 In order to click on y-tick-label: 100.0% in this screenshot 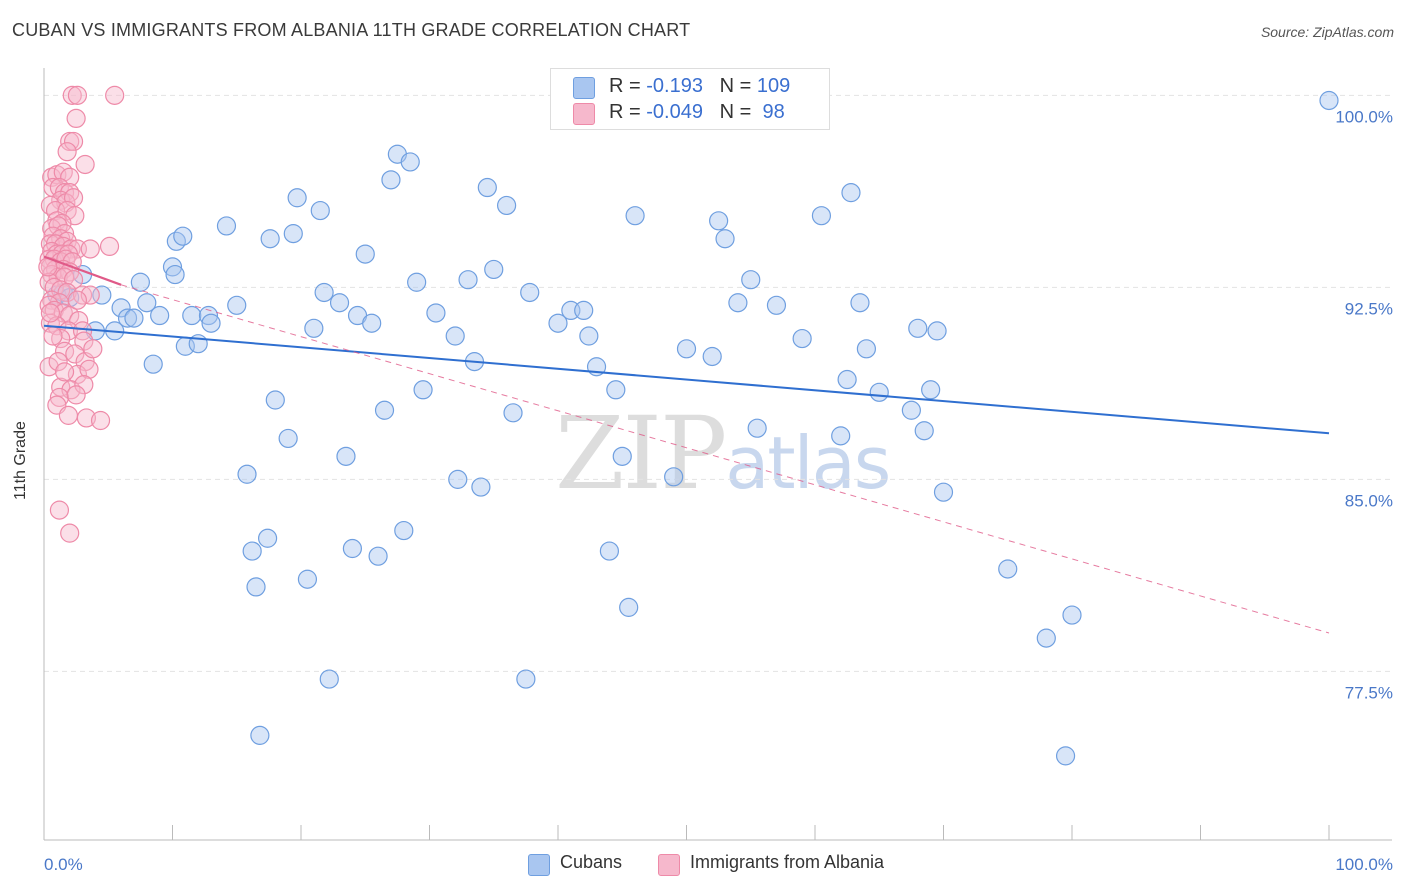, I will do `click(1364, 116)`.